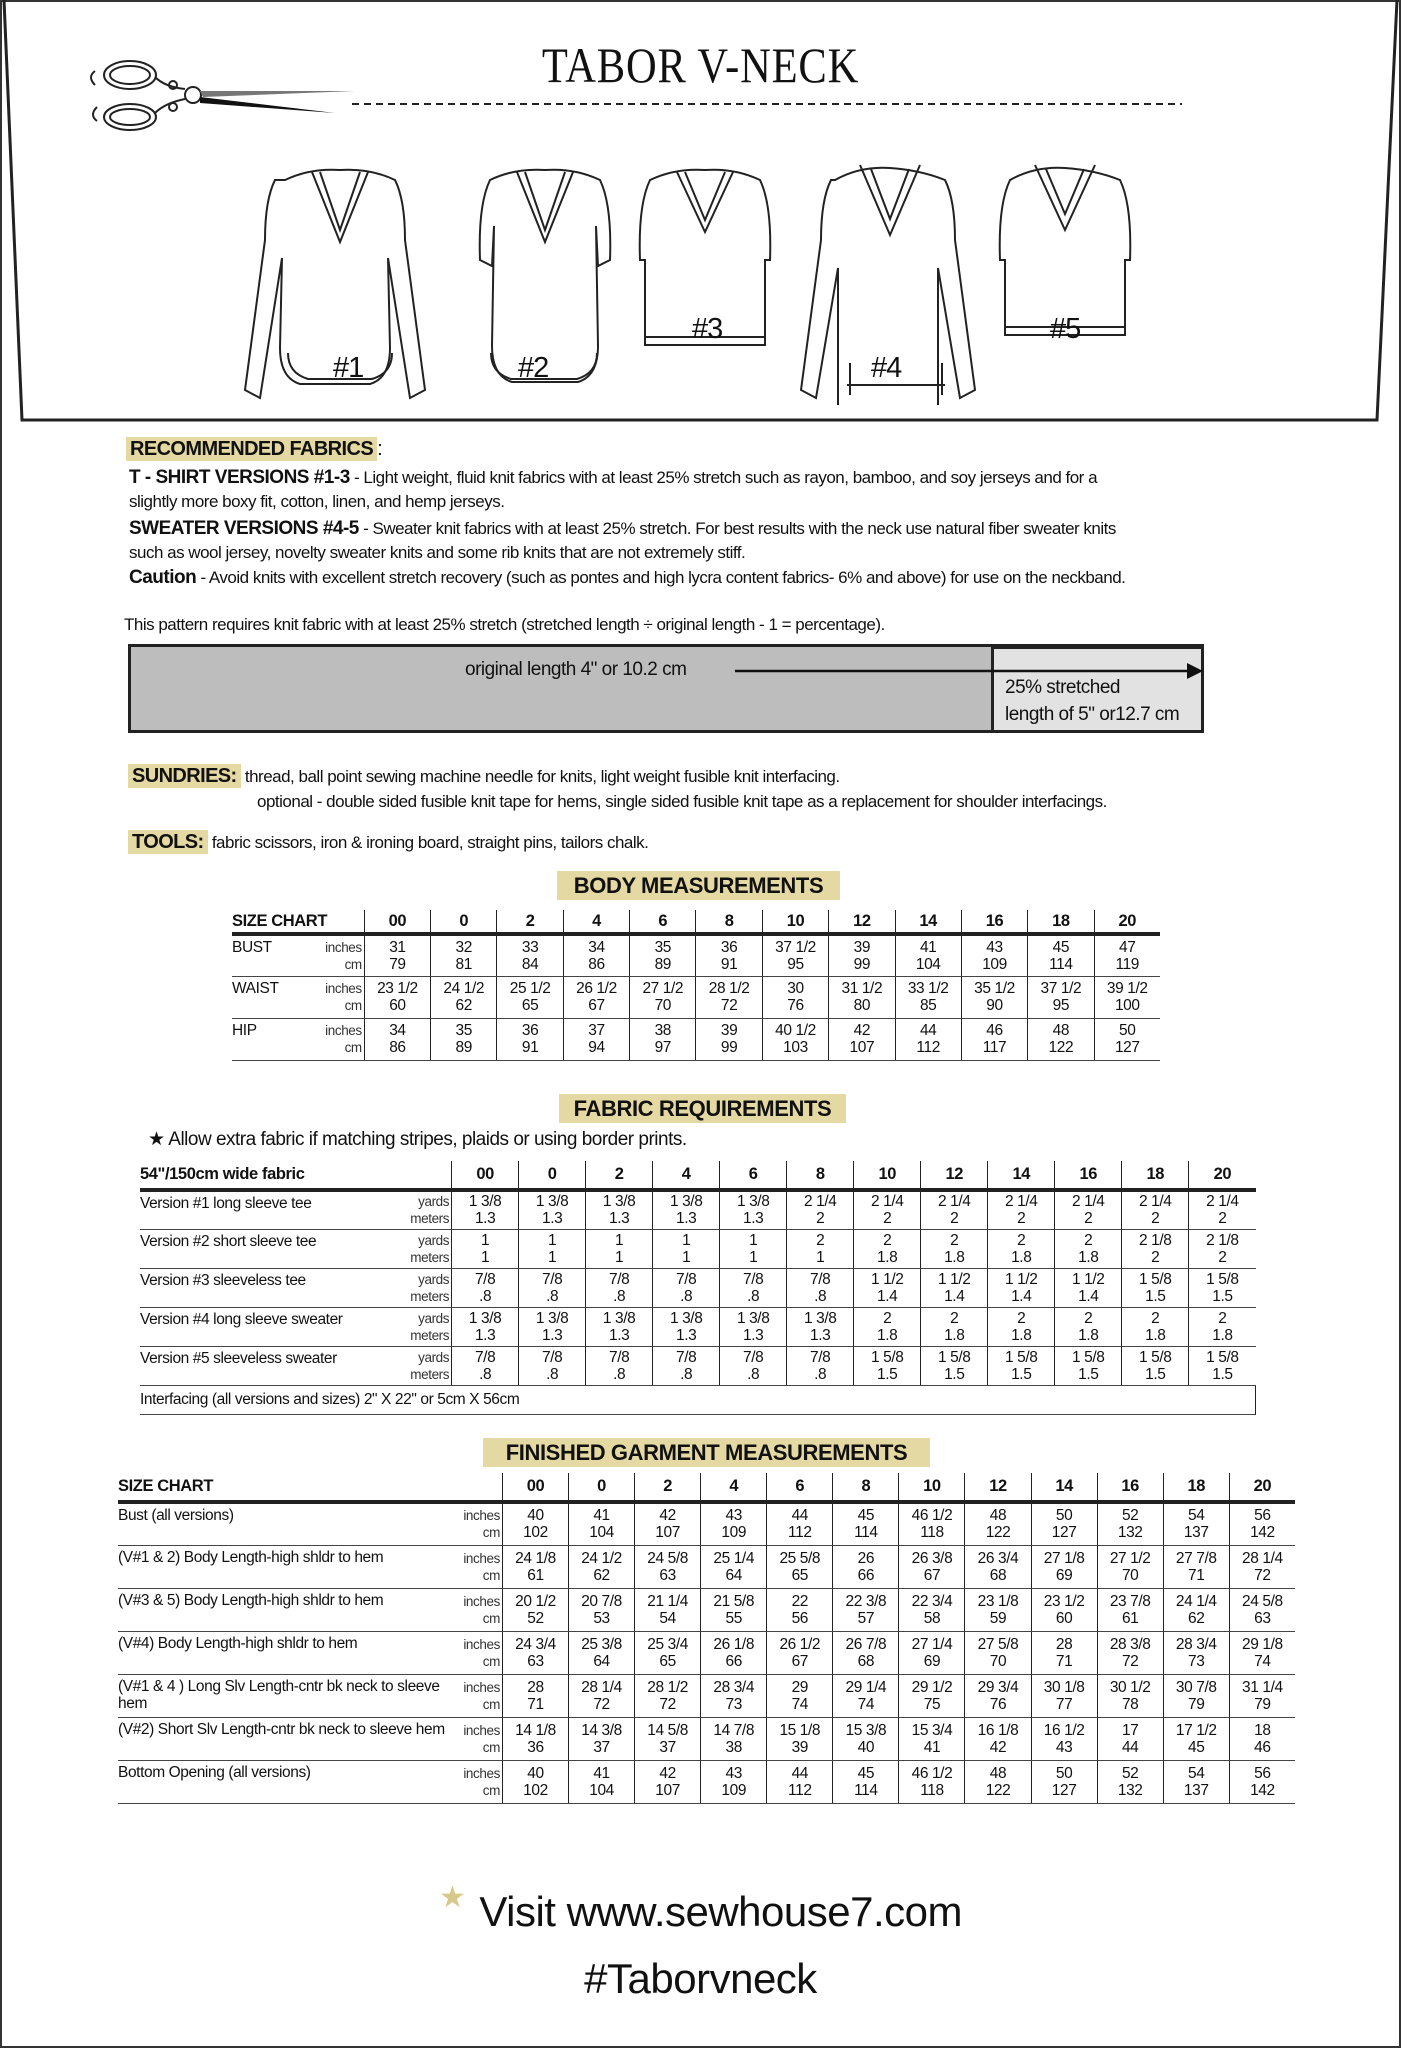  I want to click on table-cell: 39 99, so click(862, 955).